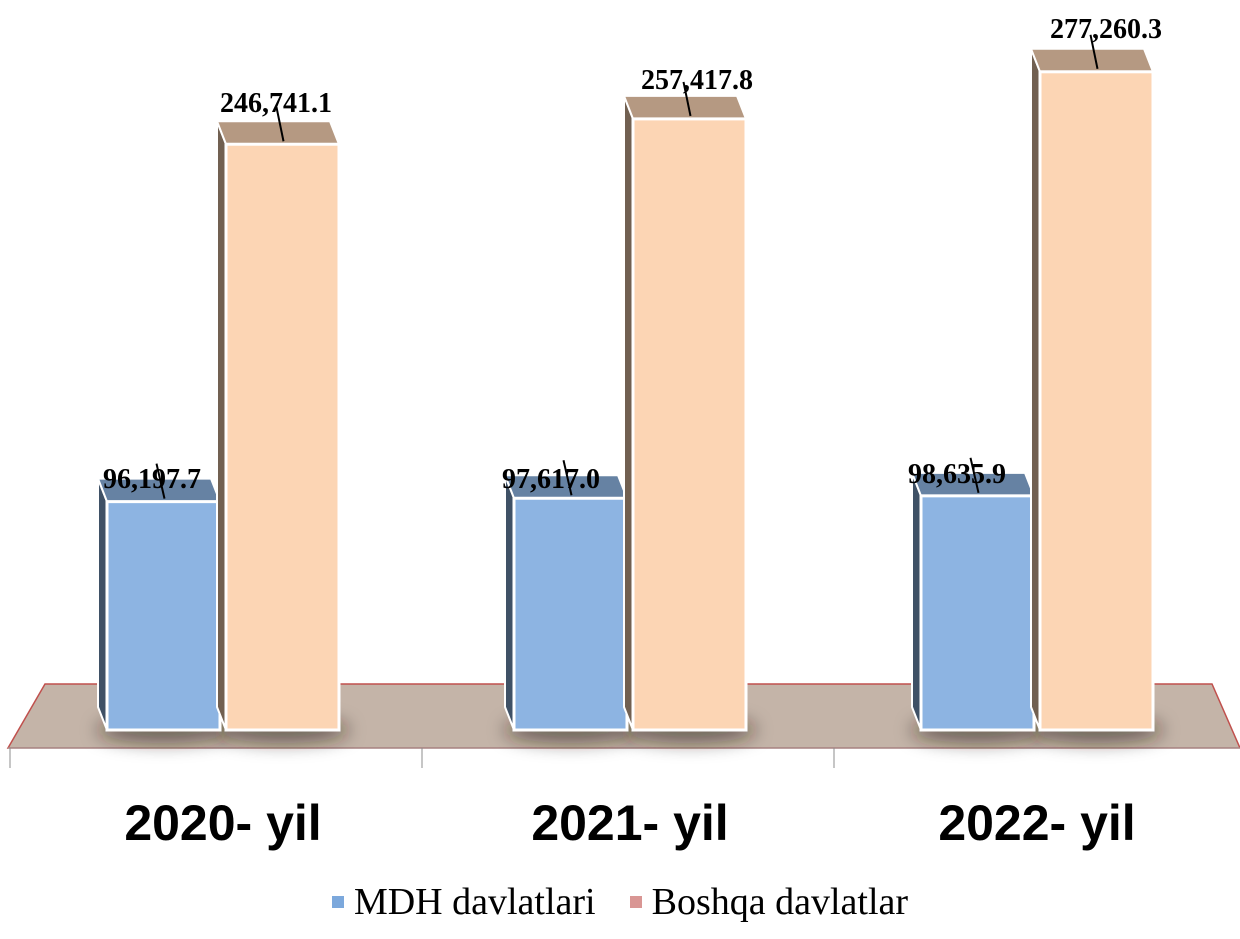  I want to click on legend-item-mdh: MDH davlatlari, so click(463, 902).